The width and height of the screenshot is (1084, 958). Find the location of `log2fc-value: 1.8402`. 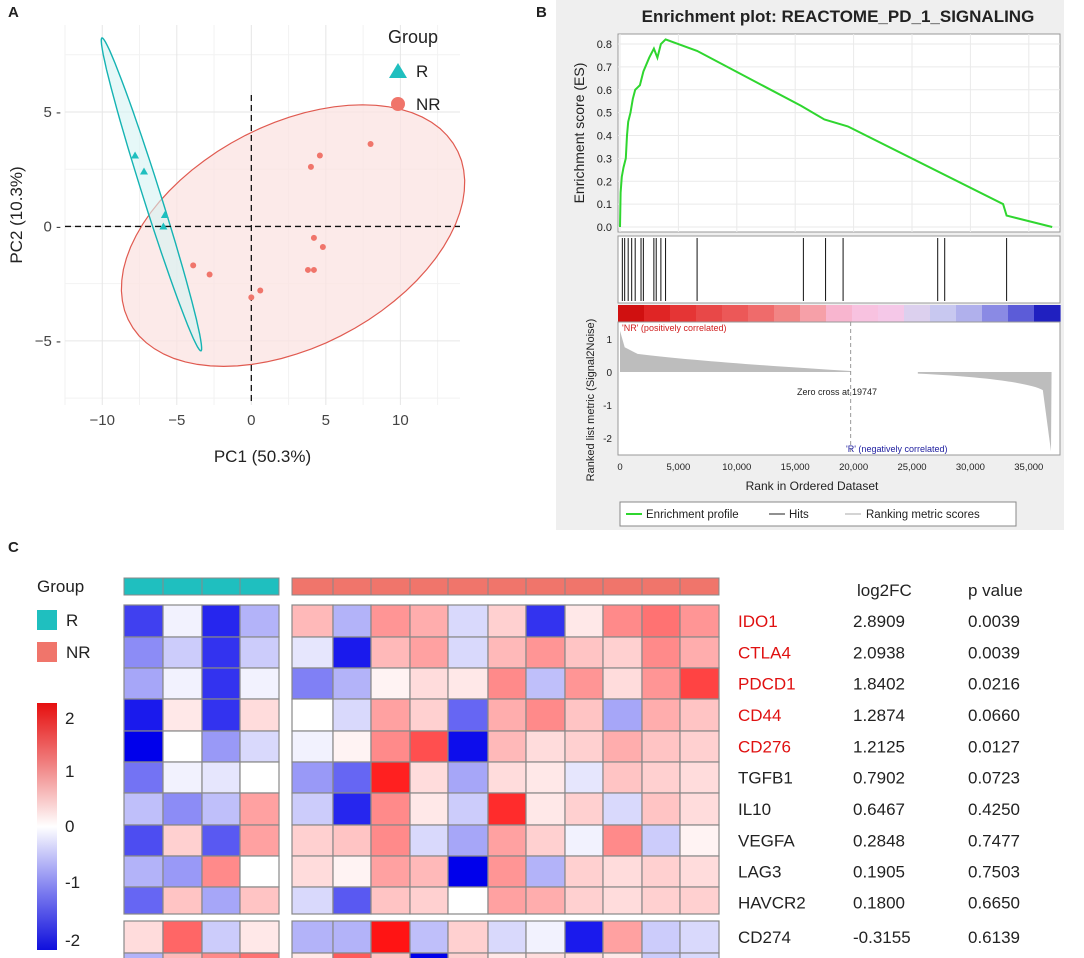

log2fc-value: 1.8402 is located at coordinates (879, 684).